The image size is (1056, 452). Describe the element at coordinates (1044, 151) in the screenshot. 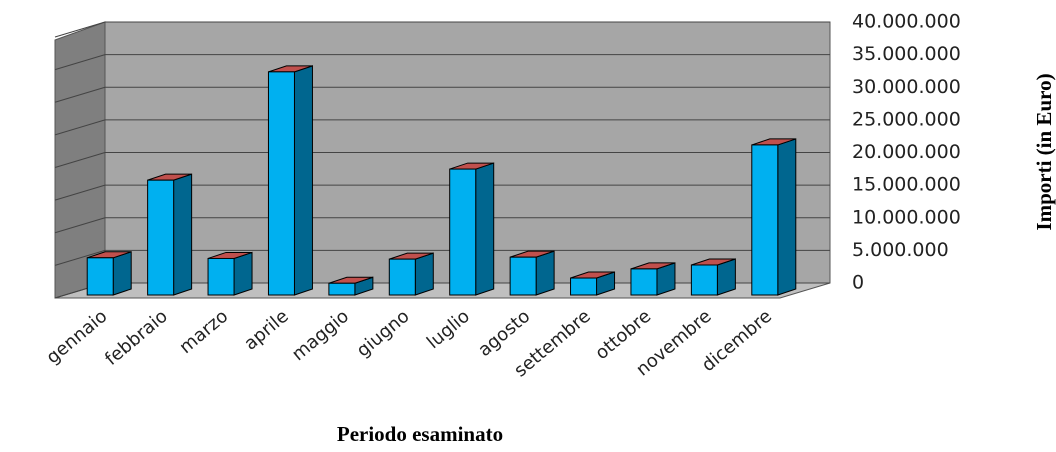

I see `y-axis-title: Importi (in Euro)` at that location.